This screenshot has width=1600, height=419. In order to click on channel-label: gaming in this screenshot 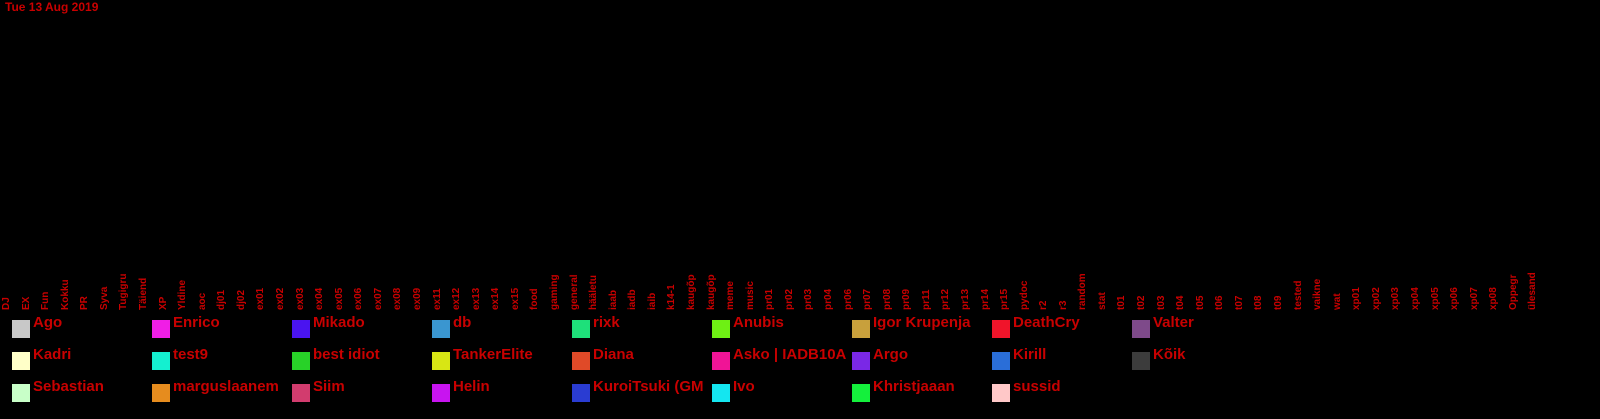, I will do `click(554, 292)`.